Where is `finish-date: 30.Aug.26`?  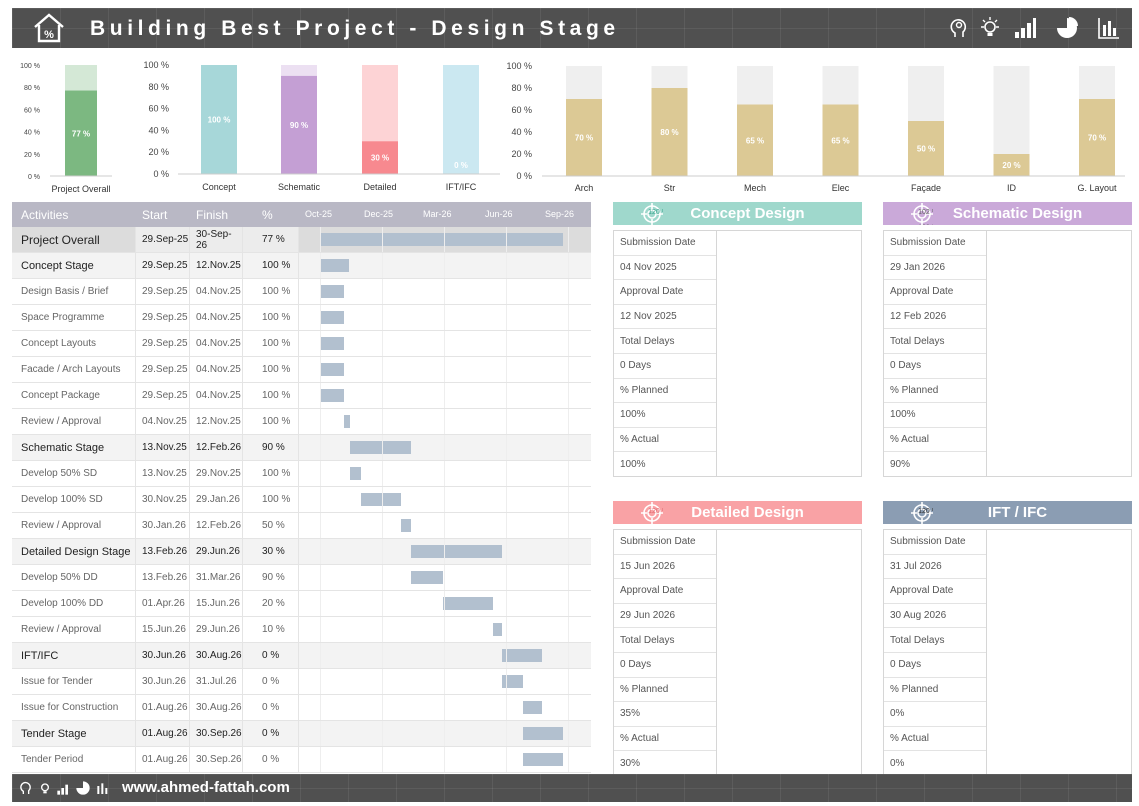
finish-date: 30.Aug.26 is located at coordinates (216, 655).